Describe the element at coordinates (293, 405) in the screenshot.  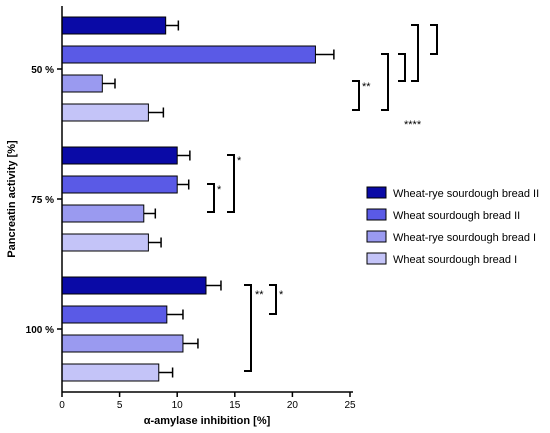
I see `x-tick-label: 20` at that location.